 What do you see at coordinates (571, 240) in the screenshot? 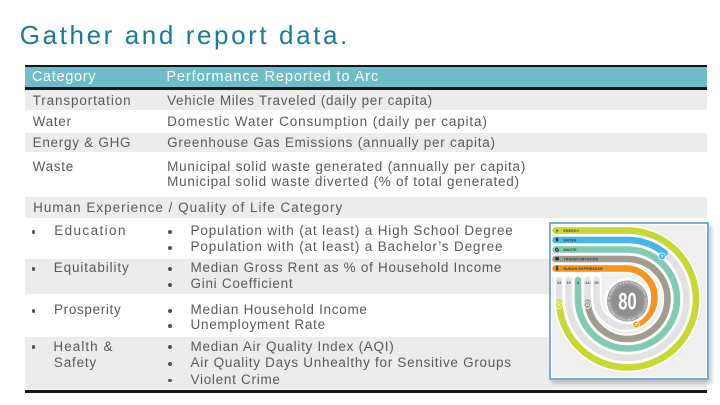
I see `svg-text: WATER` at bounding box center [571, 240].